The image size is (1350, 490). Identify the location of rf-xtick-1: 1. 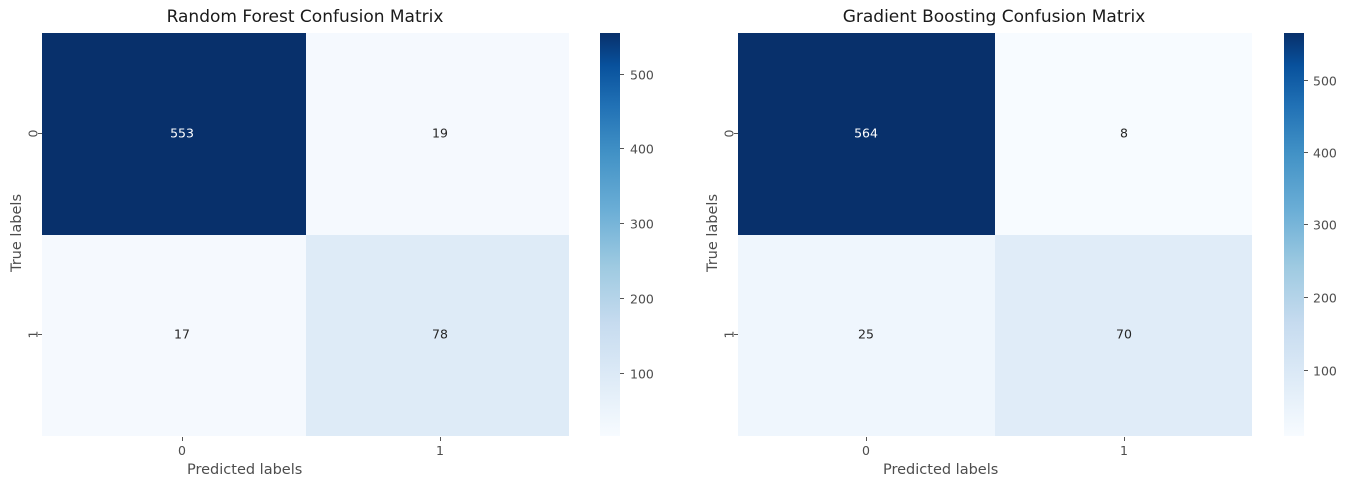
(440, 450).